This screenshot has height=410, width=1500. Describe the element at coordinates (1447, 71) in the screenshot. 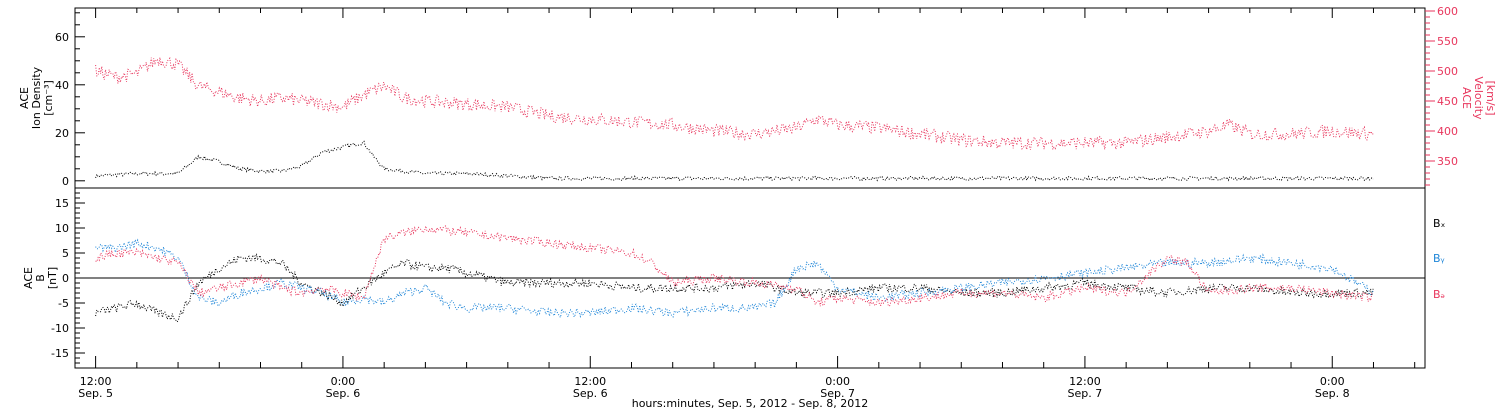

I see `top-right-tick-label: 500` at that location.